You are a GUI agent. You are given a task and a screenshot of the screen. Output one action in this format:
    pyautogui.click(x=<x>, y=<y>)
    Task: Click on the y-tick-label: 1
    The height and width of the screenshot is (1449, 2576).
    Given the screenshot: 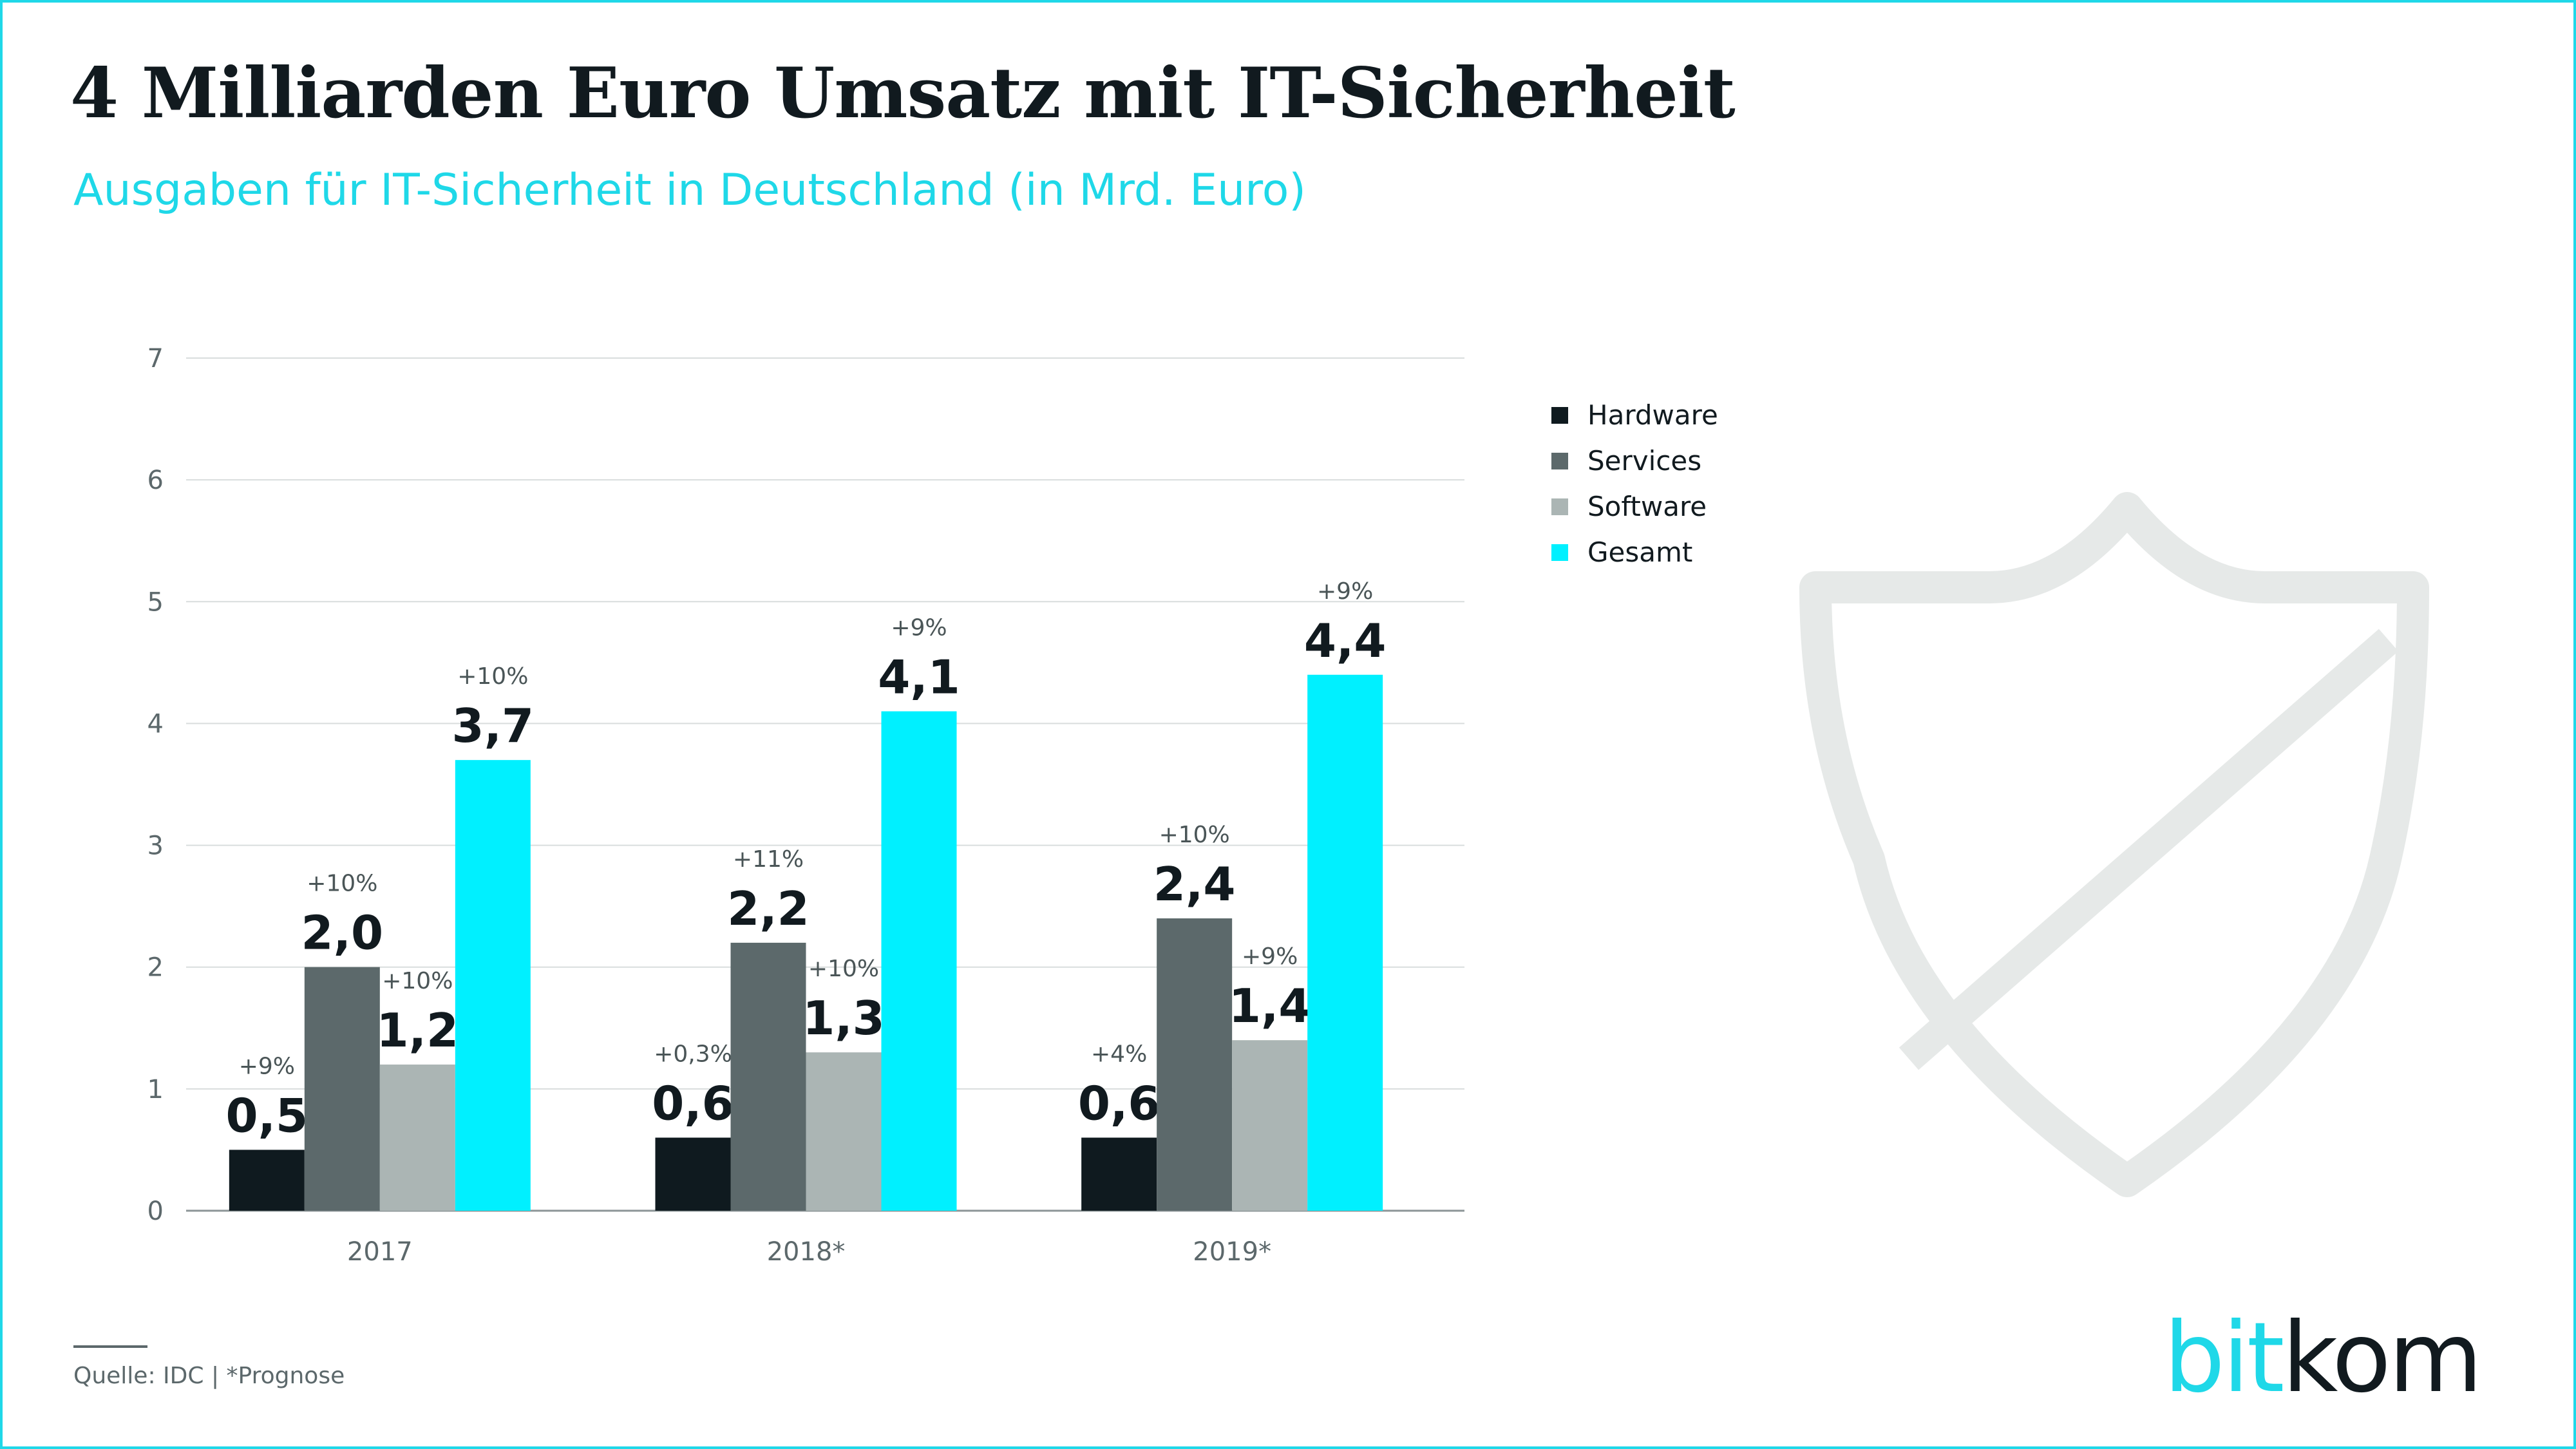 What is the action you would take?
    pyautogui.click(x=155, y=1090)
    